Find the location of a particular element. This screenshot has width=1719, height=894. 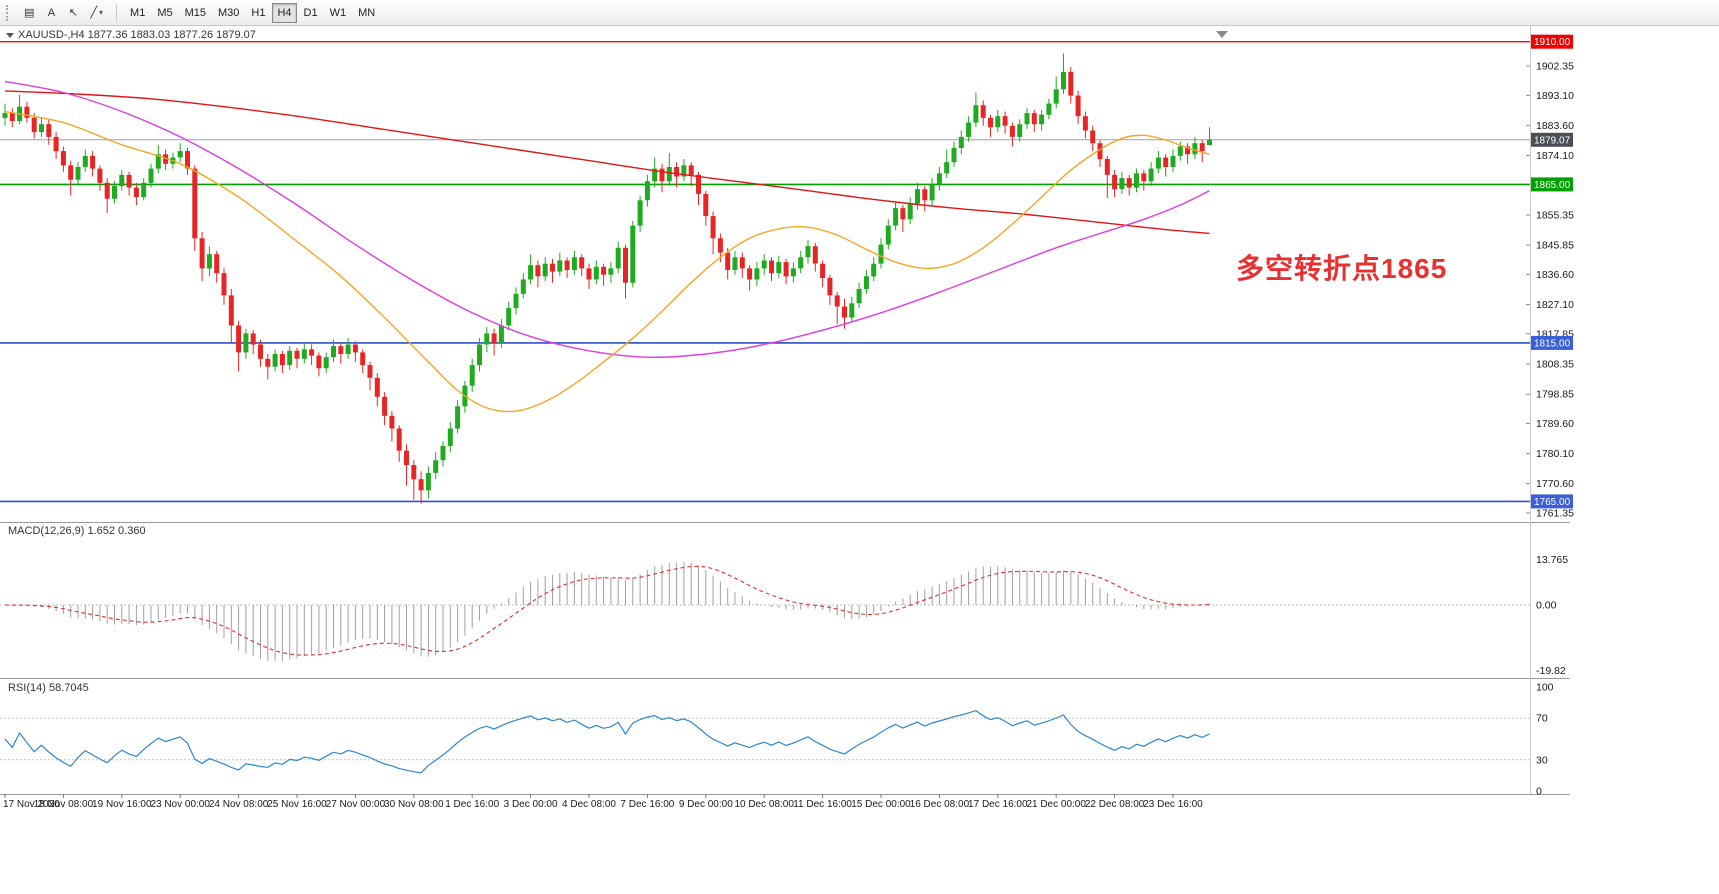

svg-text: 100 is located at coordinates (1545, 688).